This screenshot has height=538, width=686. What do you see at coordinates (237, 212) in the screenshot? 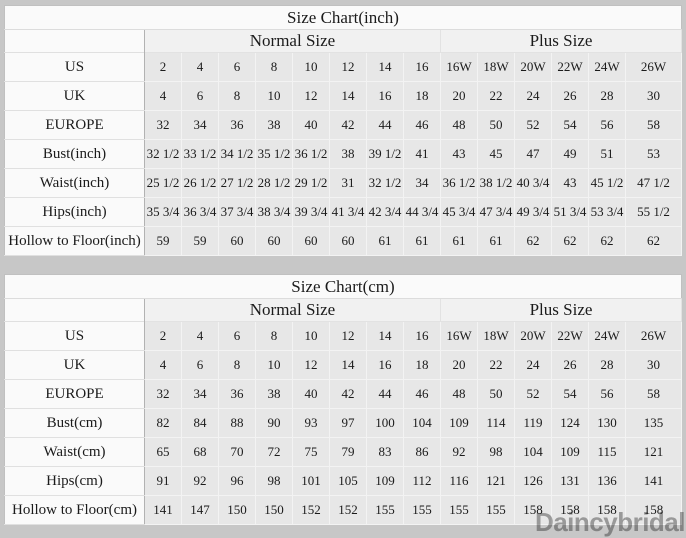
I see `table-cell: 37 3/4` at bounding box center [237, 212].